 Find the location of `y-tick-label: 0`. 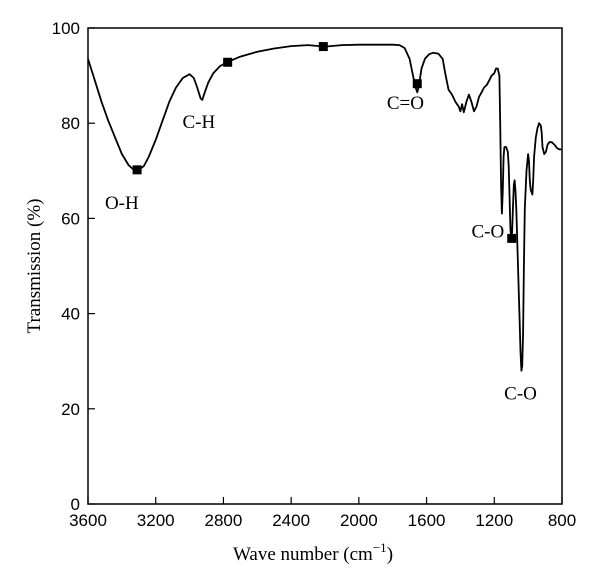

y-tick-label: 0 is located at coordinates (75, 504).